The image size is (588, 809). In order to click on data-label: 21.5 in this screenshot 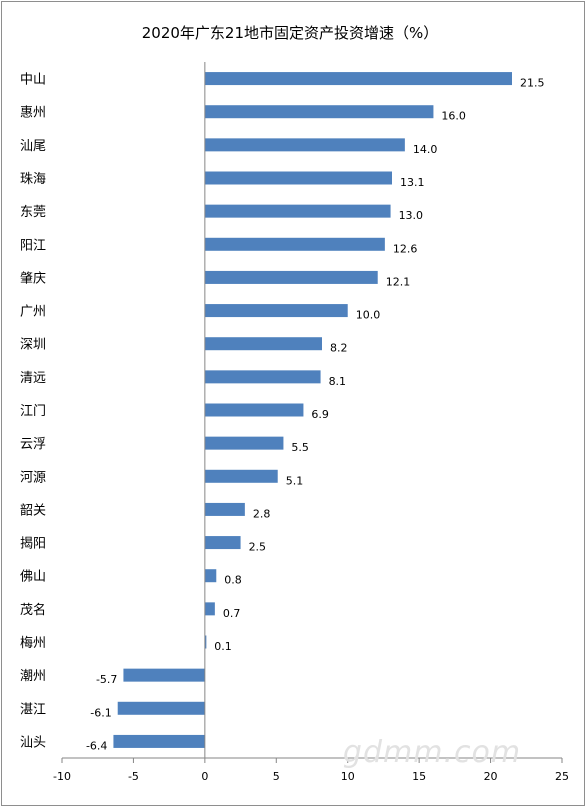, I will do `click(532, 83)`.